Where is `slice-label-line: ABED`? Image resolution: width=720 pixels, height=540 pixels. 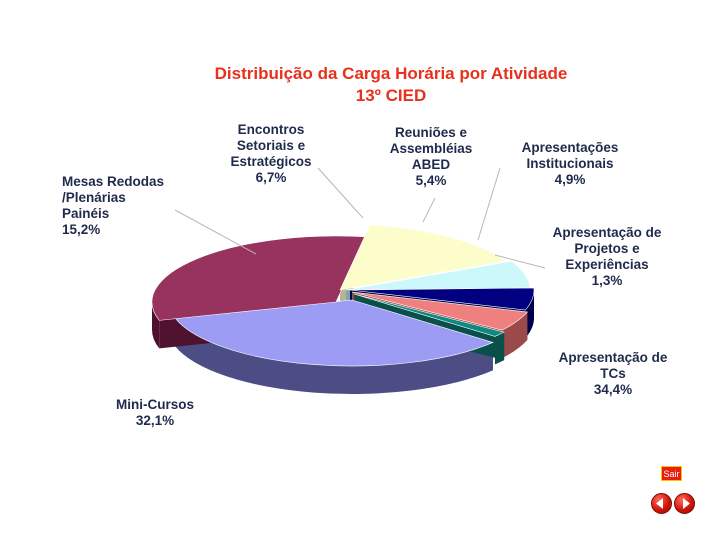
slice-label-line: ABED is located at coordinates (431, 164).